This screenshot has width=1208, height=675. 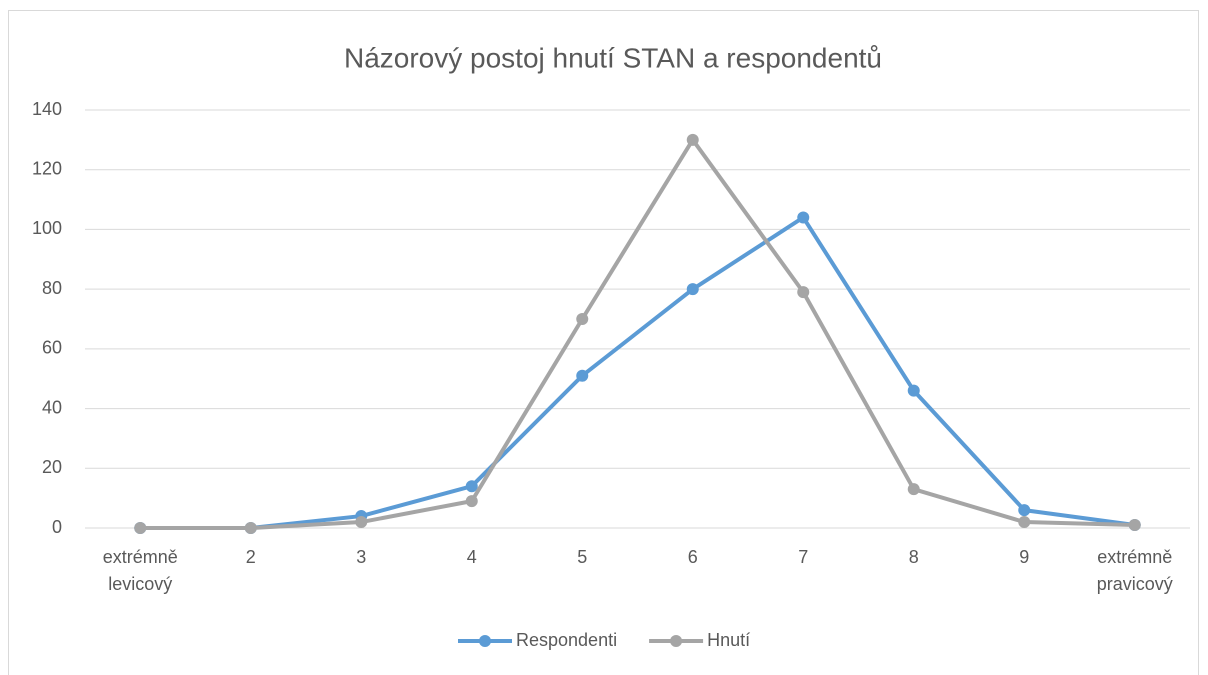 What do you see at coordinates (140, 570) in the screenshot?
I see `x-tick-label: extrémně levicový` at bounding box center [140, 570].